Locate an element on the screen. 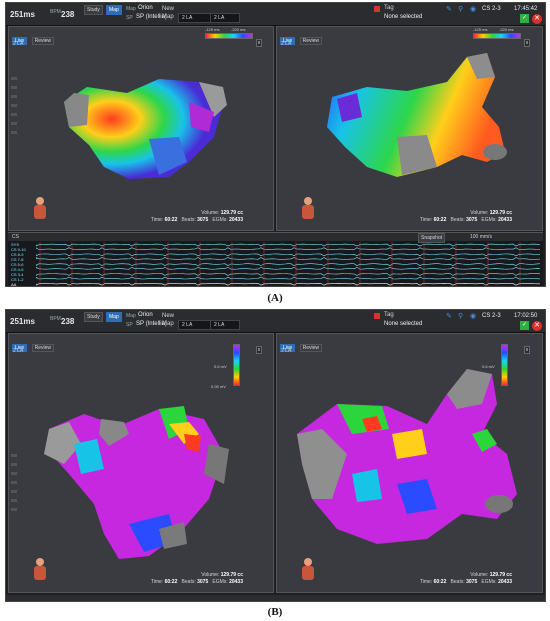  caption-b: (B) is located at coordinates (275, 612).